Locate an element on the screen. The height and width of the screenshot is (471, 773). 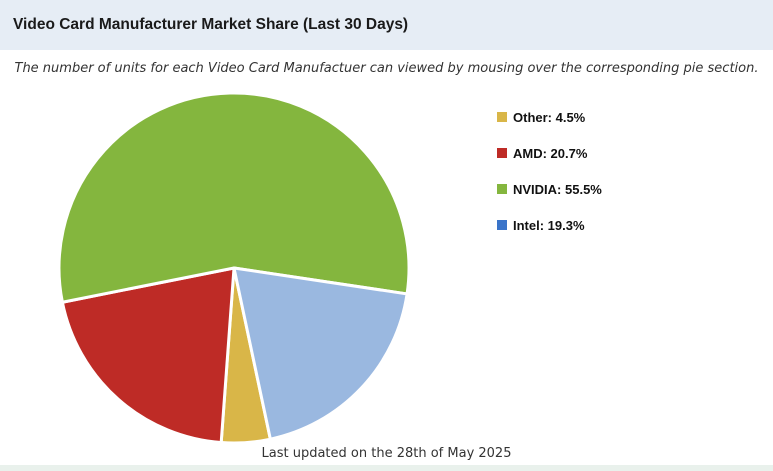
pie-slice-intel is located at coordinates (320, 353).